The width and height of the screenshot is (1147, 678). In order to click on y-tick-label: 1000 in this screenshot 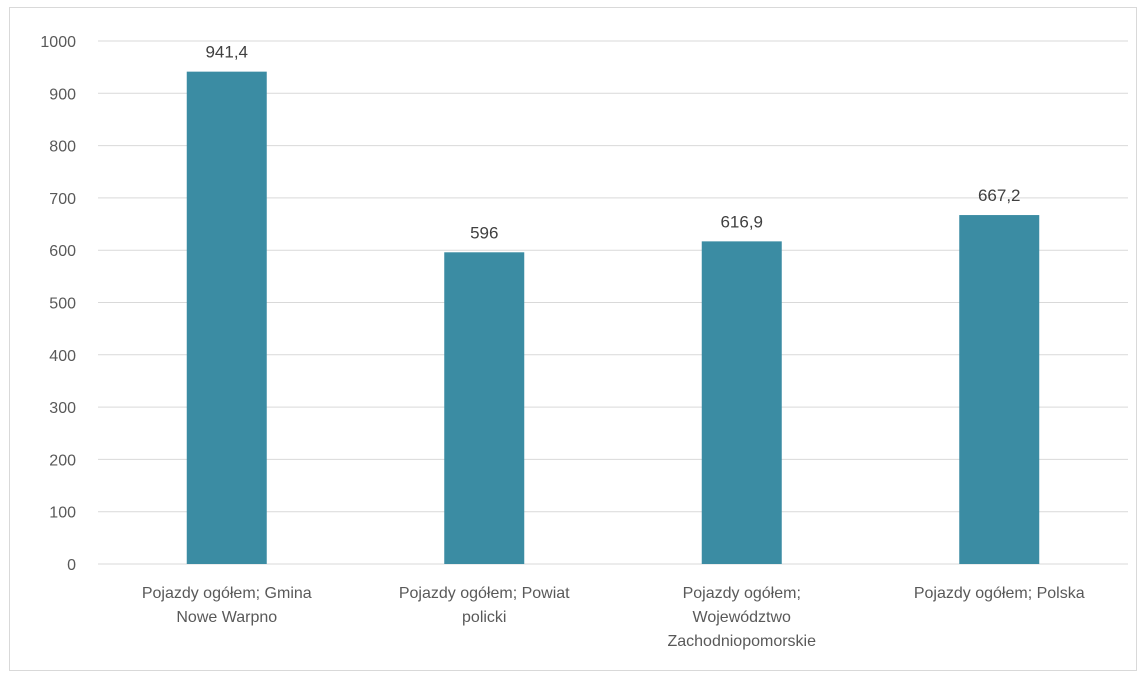, I will do `click(58, 42)`.